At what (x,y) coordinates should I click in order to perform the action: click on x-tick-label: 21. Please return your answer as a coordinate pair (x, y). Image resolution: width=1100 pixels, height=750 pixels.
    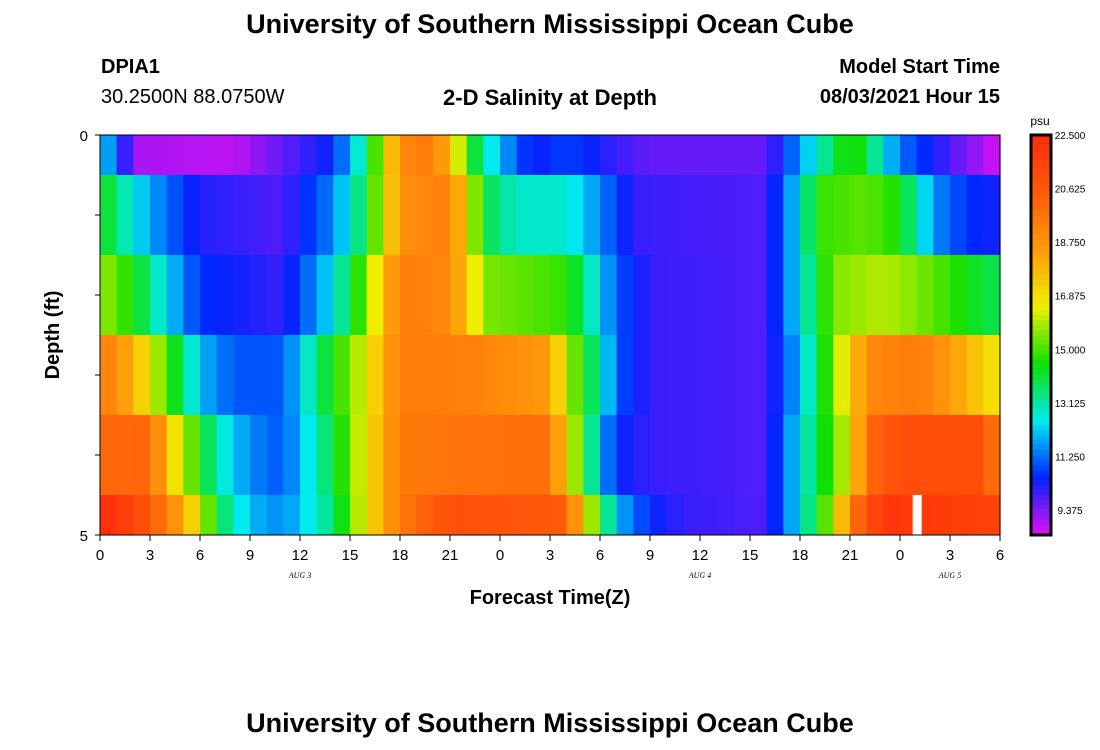
    Looking at the image, I should click on (450, 555).